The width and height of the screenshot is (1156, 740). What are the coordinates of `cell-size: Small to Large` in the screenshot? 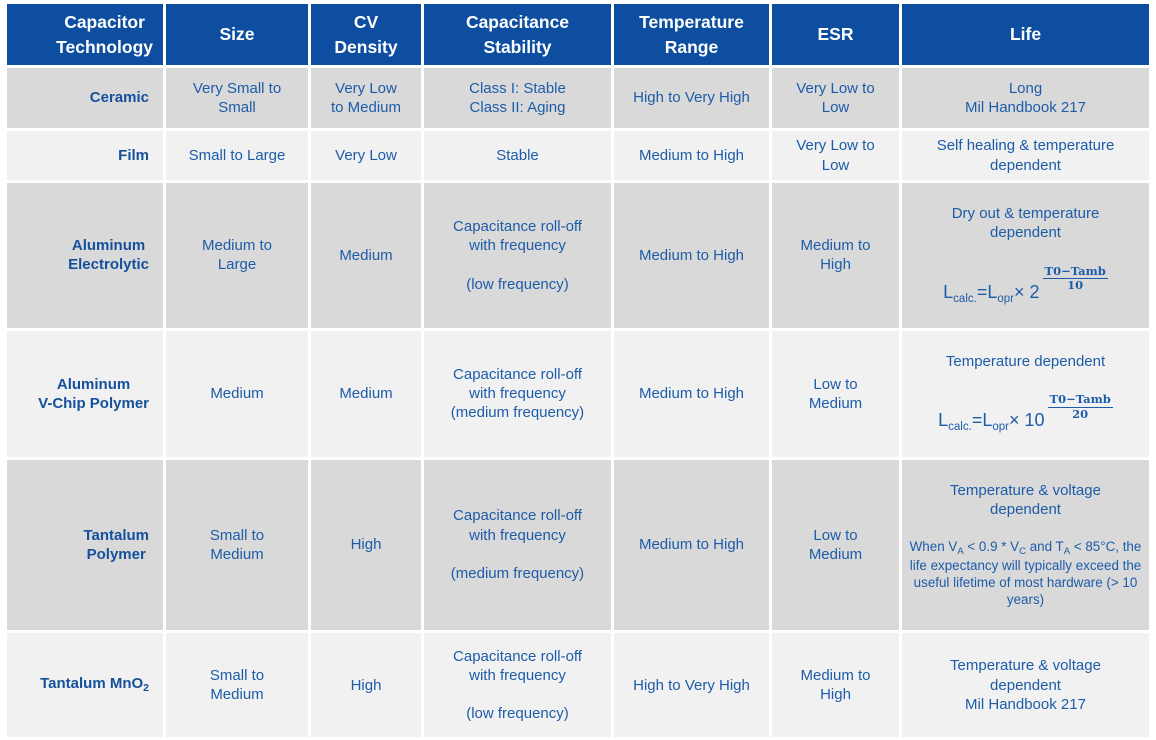 It's located at (237, 155).